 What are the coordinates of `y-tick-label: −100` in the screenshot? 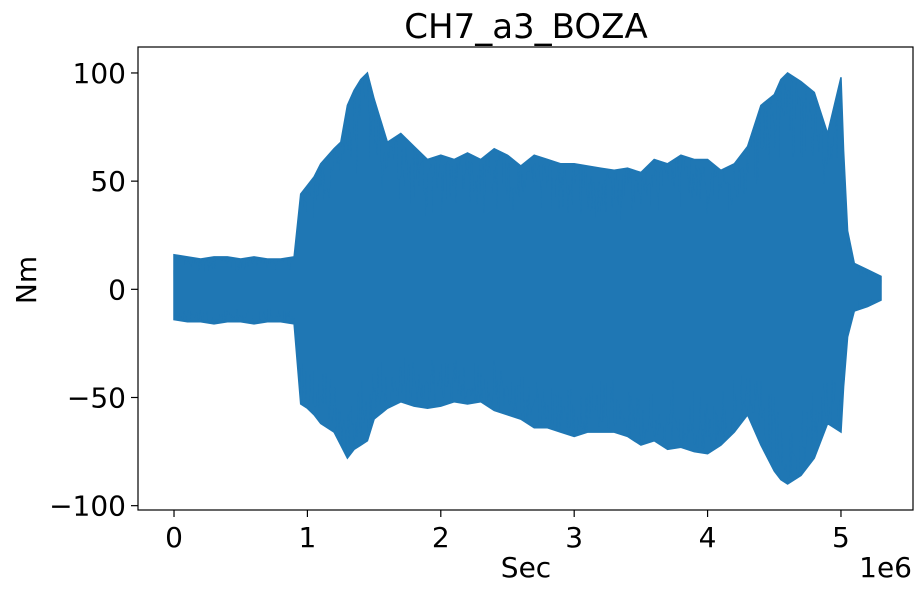 It's located at (87, 506).